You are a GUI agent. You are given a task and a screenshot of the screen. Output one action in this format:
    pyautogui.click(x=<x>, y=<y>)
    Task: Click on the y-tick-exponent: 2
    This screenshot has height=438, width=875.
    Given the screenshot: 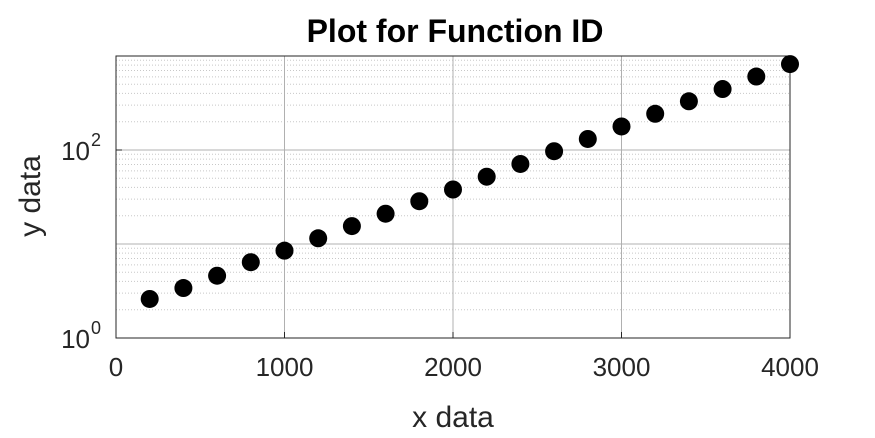 What is the action you would take?
    pyautogui.click(x=96, y=140)
    